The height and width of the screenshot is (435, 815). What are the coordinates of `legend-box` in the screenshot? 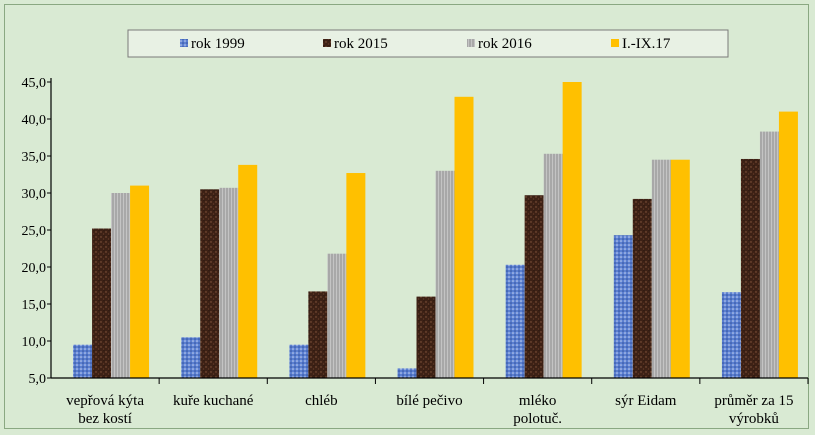 It's located at (428, 43).